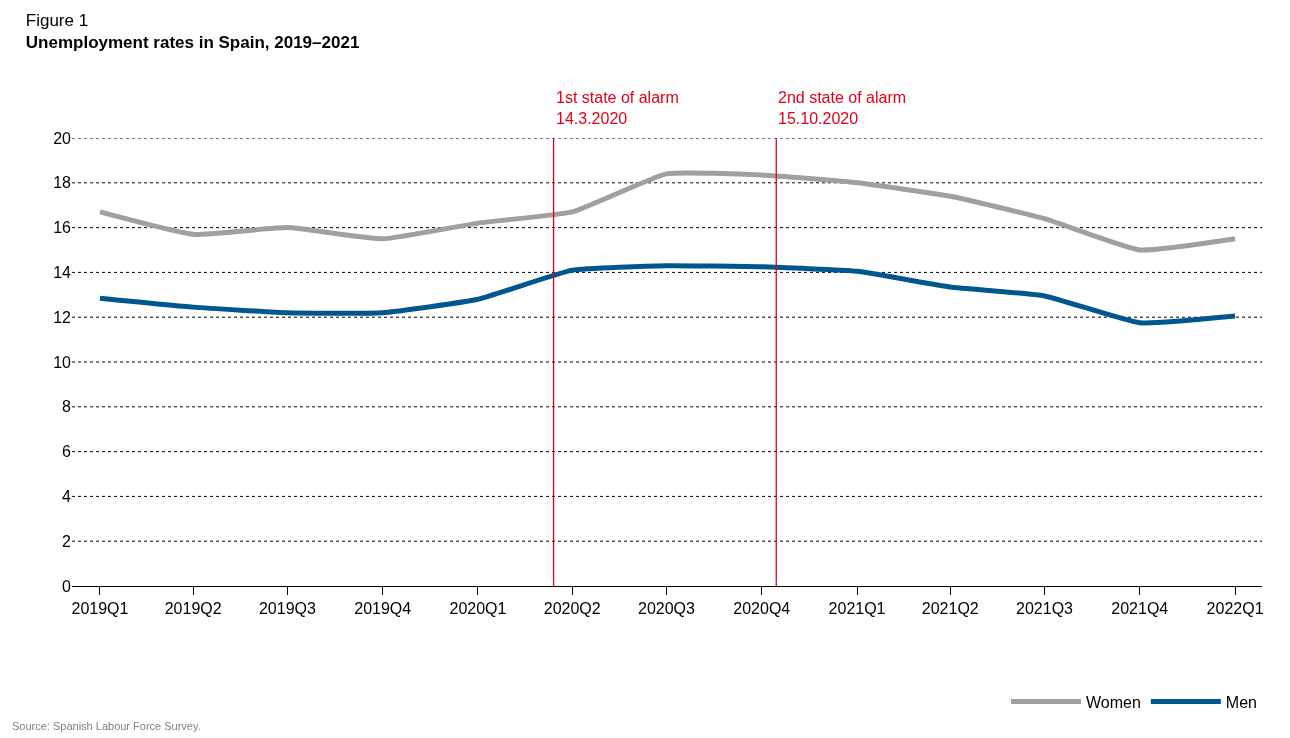 Image resolution: width=1290 pixels, height=738 pixels. I want to click on legend-label: Women, so click(1113, 702).